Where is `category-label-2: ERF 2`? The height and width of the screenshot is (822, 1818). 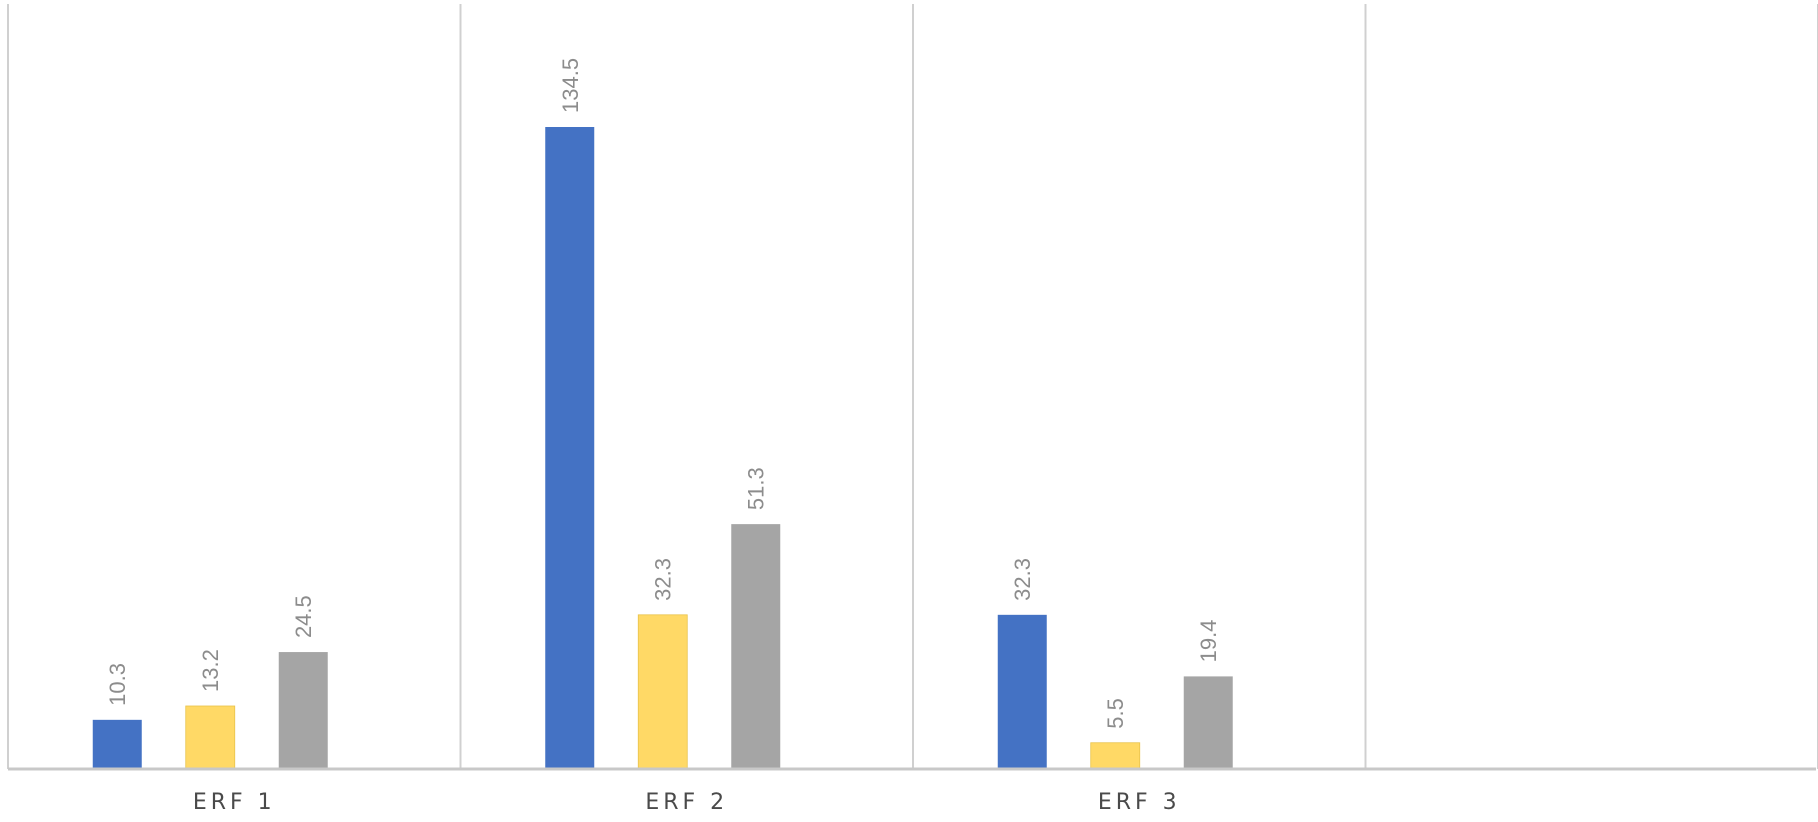
category-label-2: ERF 2 is located at coordinates (686, 802).